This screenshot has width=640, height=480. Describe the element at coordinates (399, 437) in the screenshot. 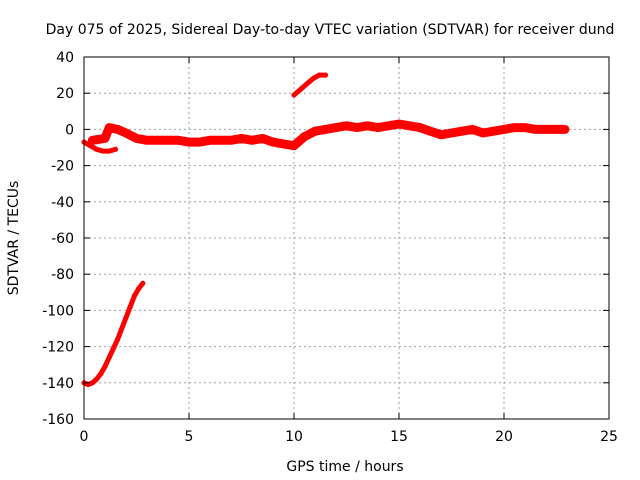

I see `x-tick-label: 15` at that location.